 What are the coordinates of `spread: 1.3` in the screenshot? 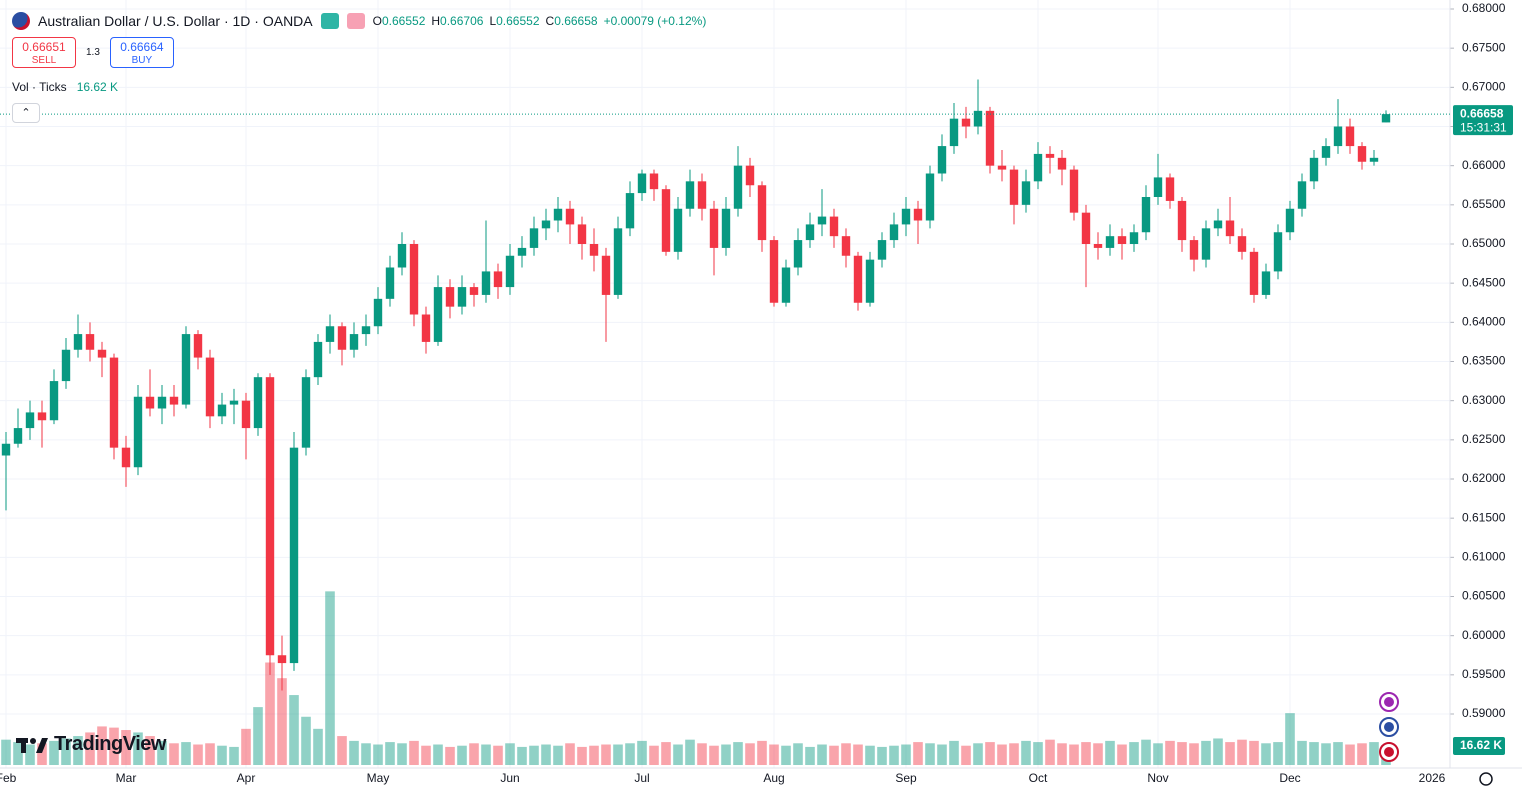 It's located at (93, 52).